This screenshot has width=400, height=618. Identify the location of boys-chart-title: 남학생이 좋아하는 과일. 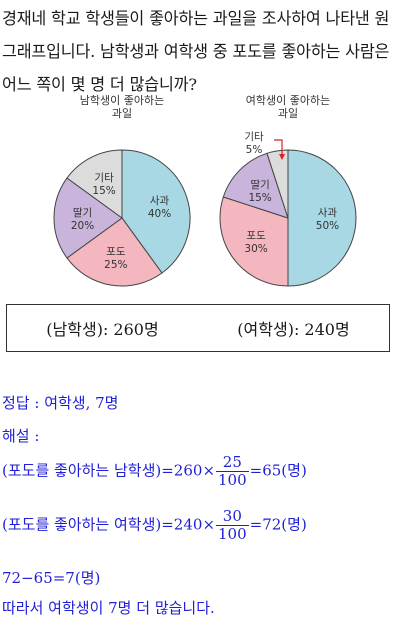
(122, 107).